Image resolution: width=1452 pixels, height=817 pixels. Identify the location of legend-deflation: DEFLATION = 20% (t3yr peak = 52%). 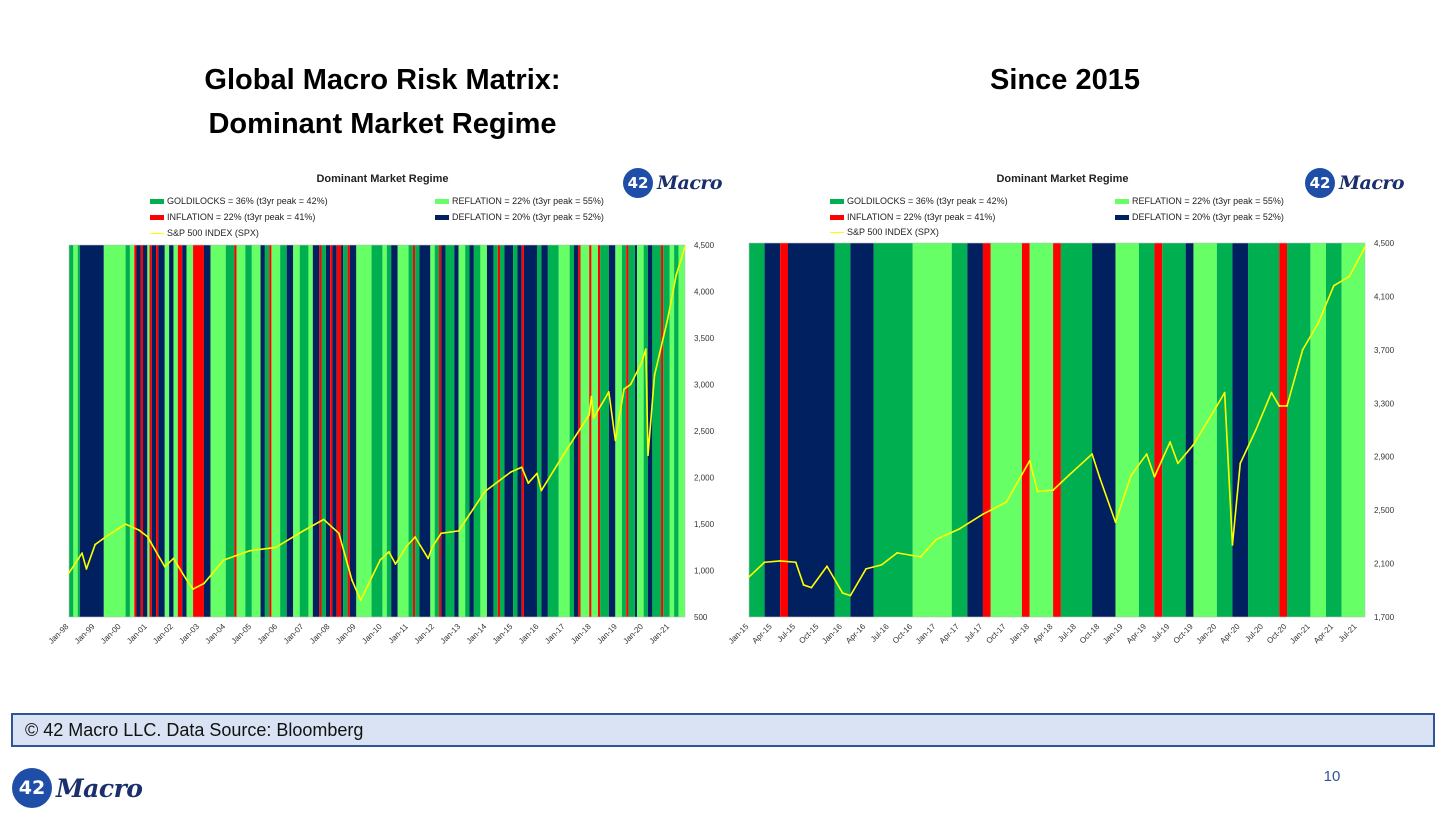
(1199, 217).